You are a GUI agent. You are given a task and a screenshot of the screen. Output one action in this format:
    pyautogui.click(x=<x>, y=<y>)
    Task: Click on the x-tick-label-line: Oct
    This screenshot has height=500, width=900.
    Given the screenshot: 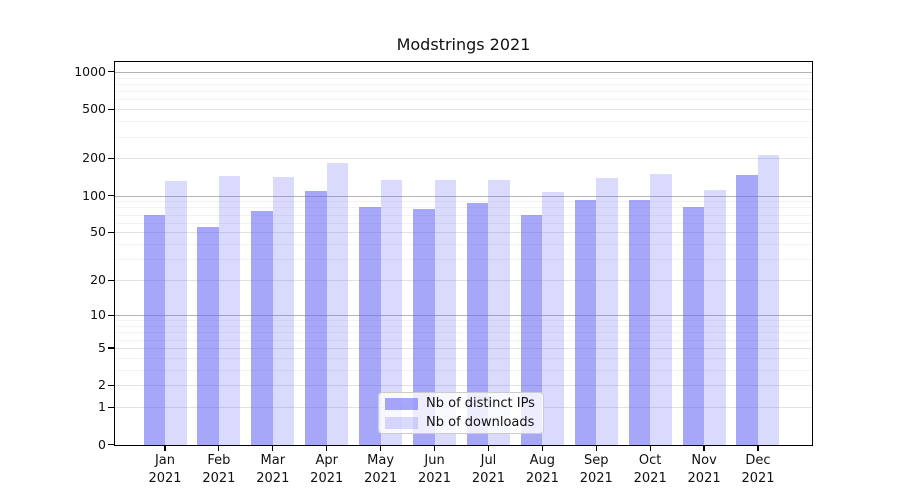 What is the action you would take?
    pyautogui.click(x=650, y=460)
    